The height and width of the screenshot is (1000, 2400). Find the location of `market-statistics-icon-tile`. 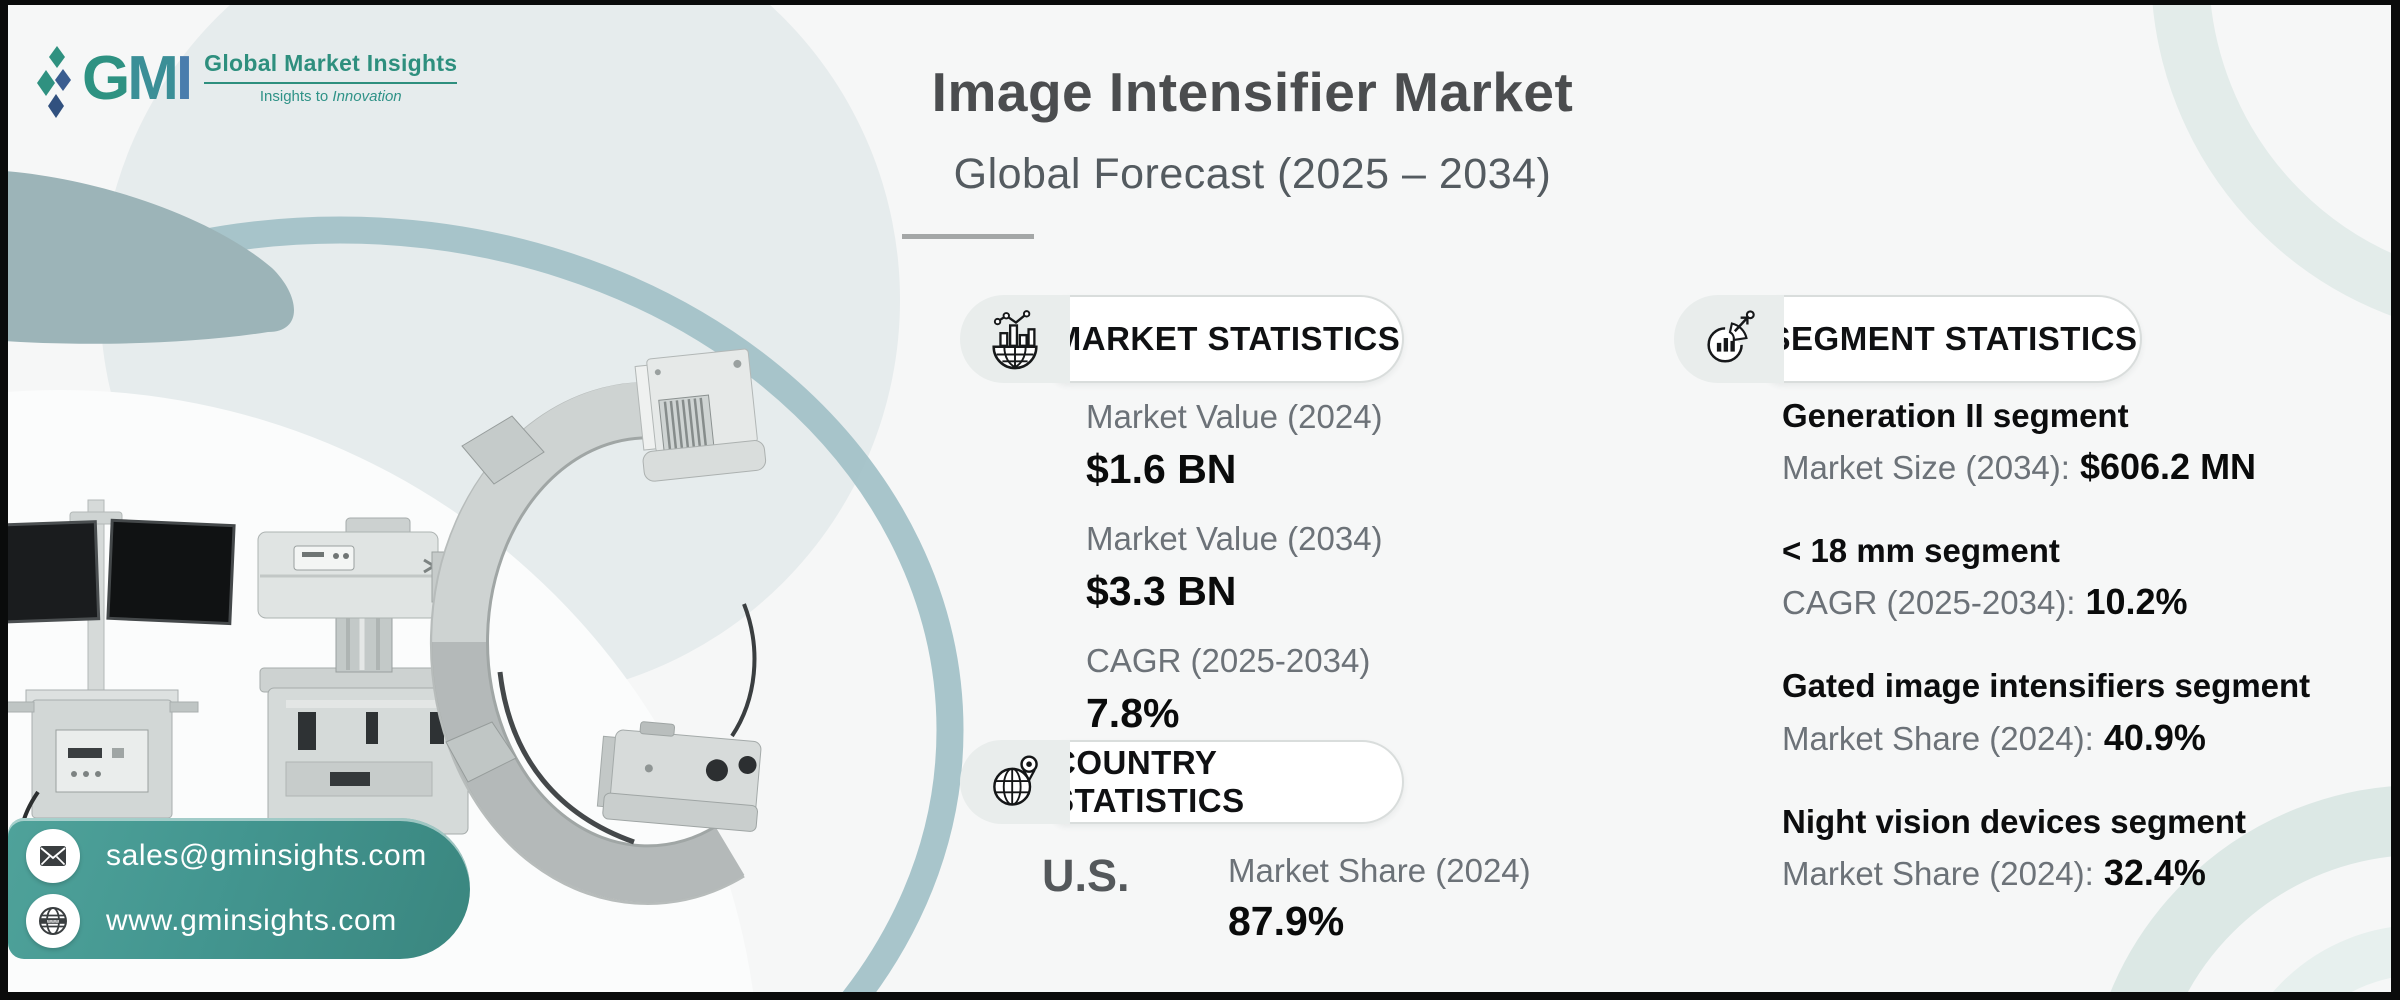

market-statistics-icon-tile is located at coordinates (1015, 339).